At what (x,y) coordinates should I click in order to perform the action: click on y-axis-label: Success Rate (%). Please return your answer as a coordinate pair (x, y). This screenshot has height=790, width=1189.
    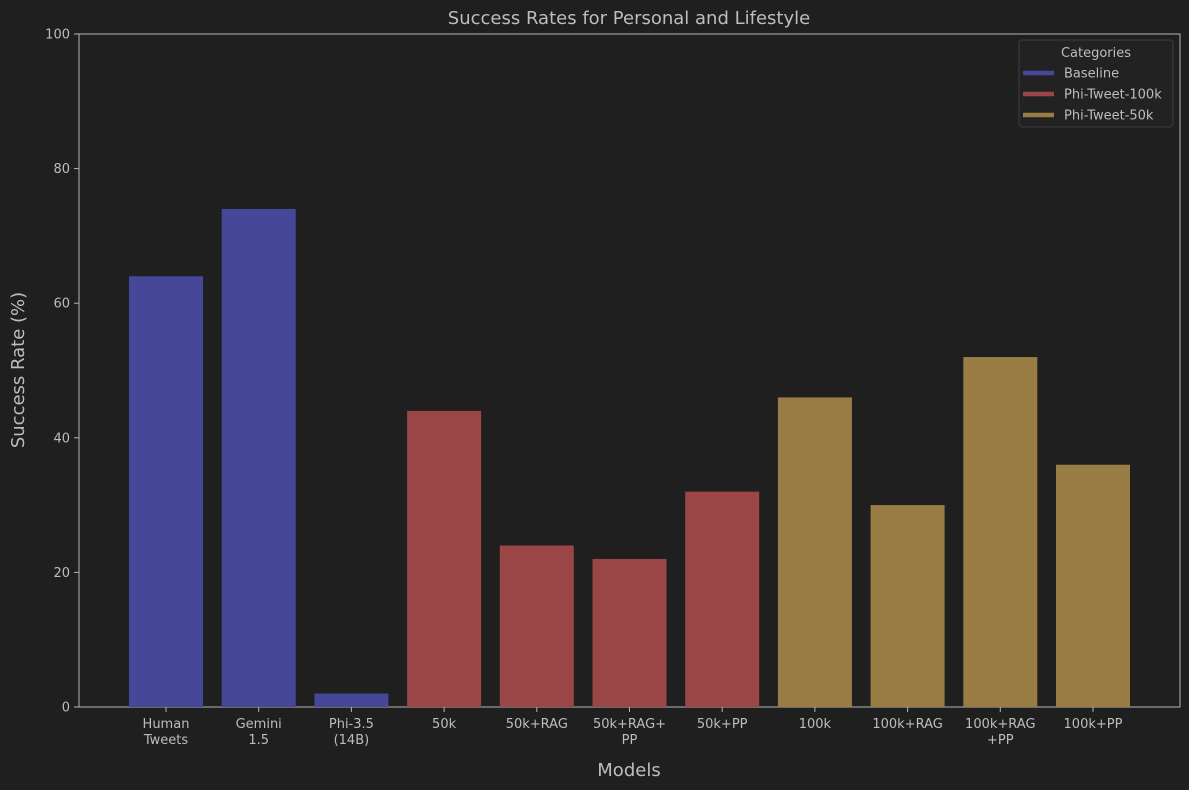
    Looking at the image, I should click on (18, 370).